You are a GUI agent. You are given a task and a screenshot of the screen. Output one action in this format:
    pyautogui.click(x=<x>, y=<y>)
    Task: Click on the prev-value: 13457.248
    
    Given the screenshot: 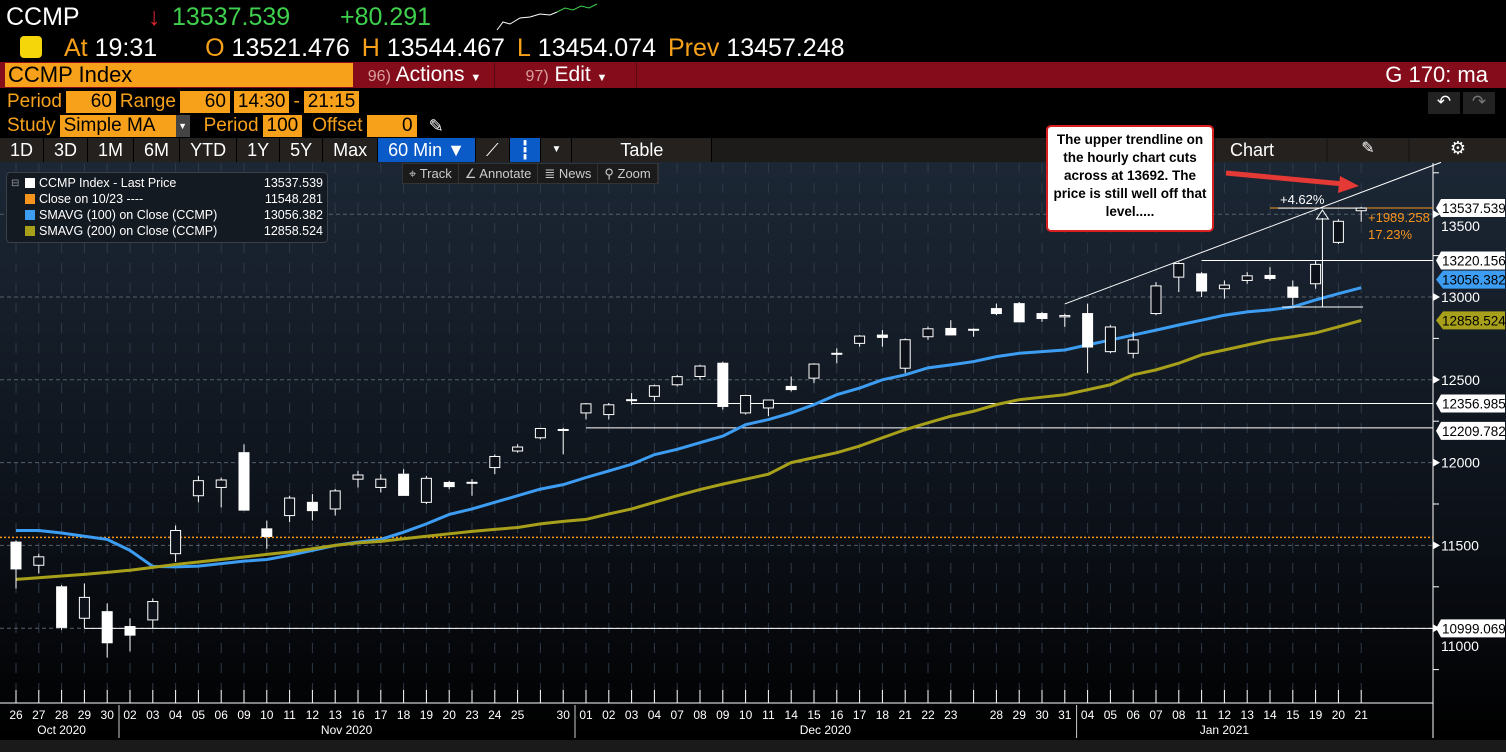 What is the action you would take?
    pyautogui.click(x=785, y=47)
    